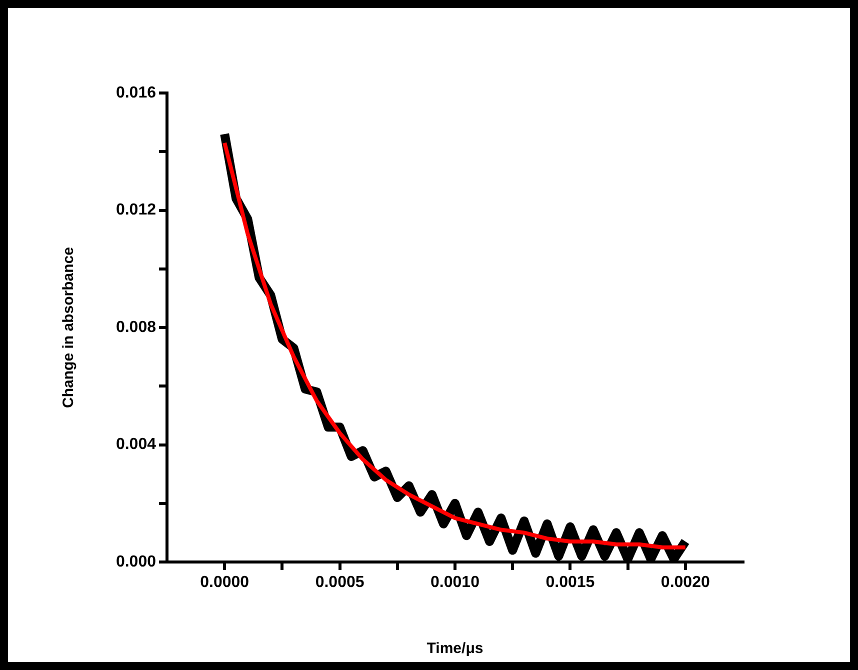  What do you see at coordinates (455, 583) in the screenshot?
I see `x-tick-label: 0.0010` at bounding box center [455, 583].